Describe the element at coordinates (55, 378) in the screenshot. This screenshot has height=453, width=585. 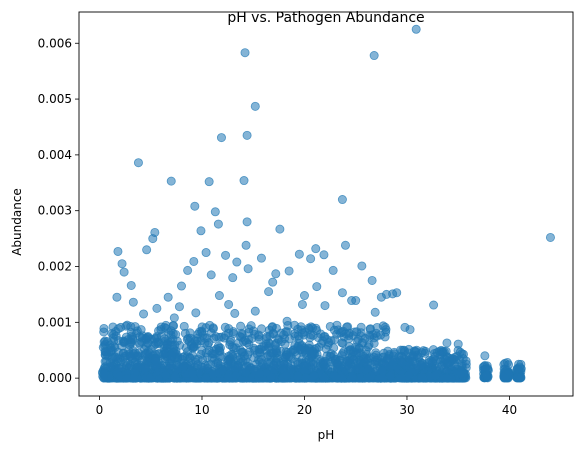
I see `y-tick-label: 0.000` at that location.